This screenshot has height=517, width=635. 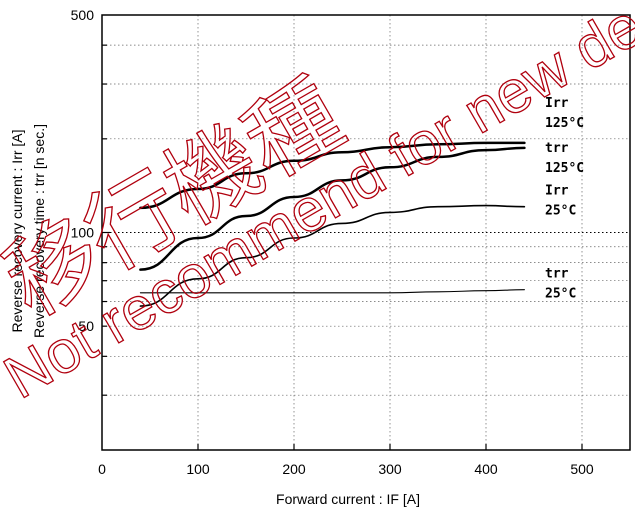 What do you see at coordinates (83, 233) in the screenshot?
I see `y-tick-label: 100` at bounding box center [83, 233].